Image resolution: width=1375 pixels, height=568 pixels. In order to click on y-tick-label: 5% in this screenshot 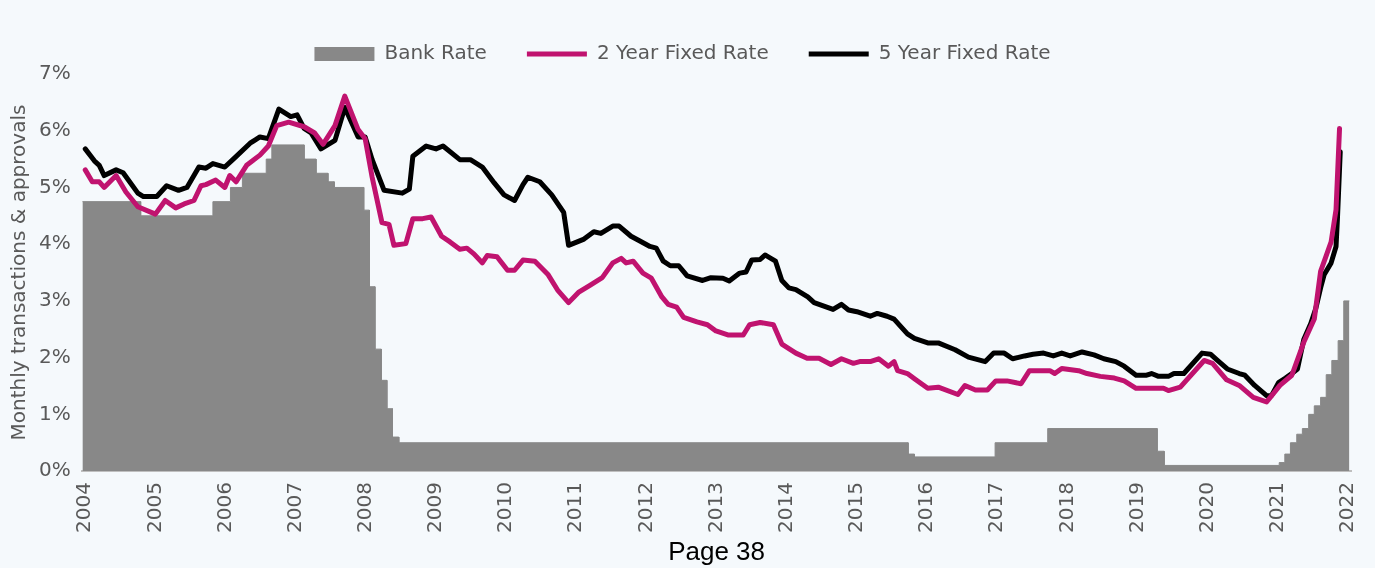, I will do `click(54, 185)`.